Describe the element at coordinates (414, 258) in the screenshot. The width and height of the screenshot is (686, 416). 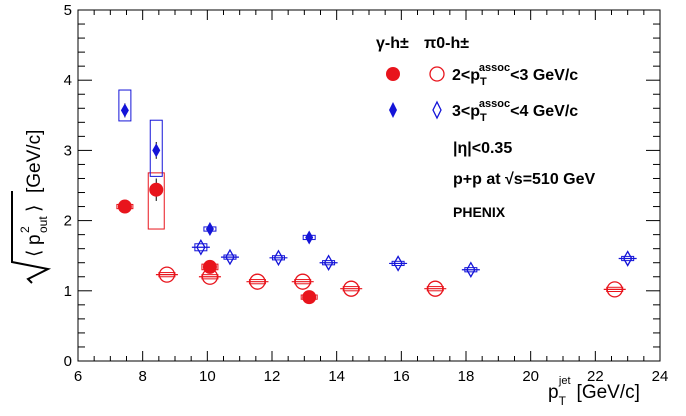
I see `series-open-diamond` at that location.